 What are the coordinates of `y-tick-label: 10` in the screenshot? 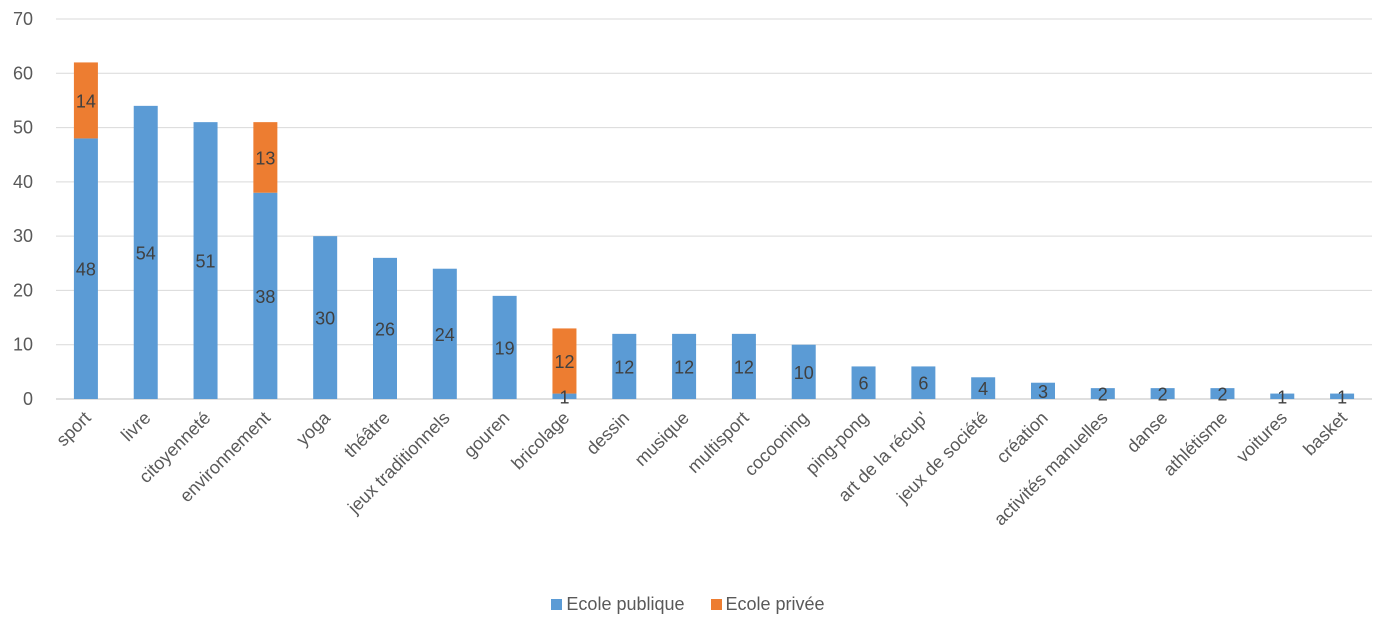 It's located at (23, 345).